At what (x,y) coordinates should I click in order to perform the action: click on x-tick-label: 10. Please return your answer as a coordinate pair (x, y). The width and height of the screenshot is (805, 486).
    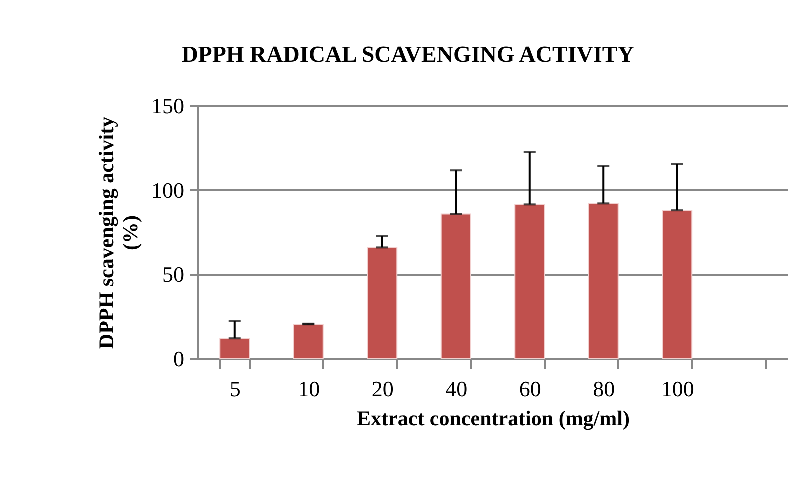
    Looking at the image, I should click on (309, 389).